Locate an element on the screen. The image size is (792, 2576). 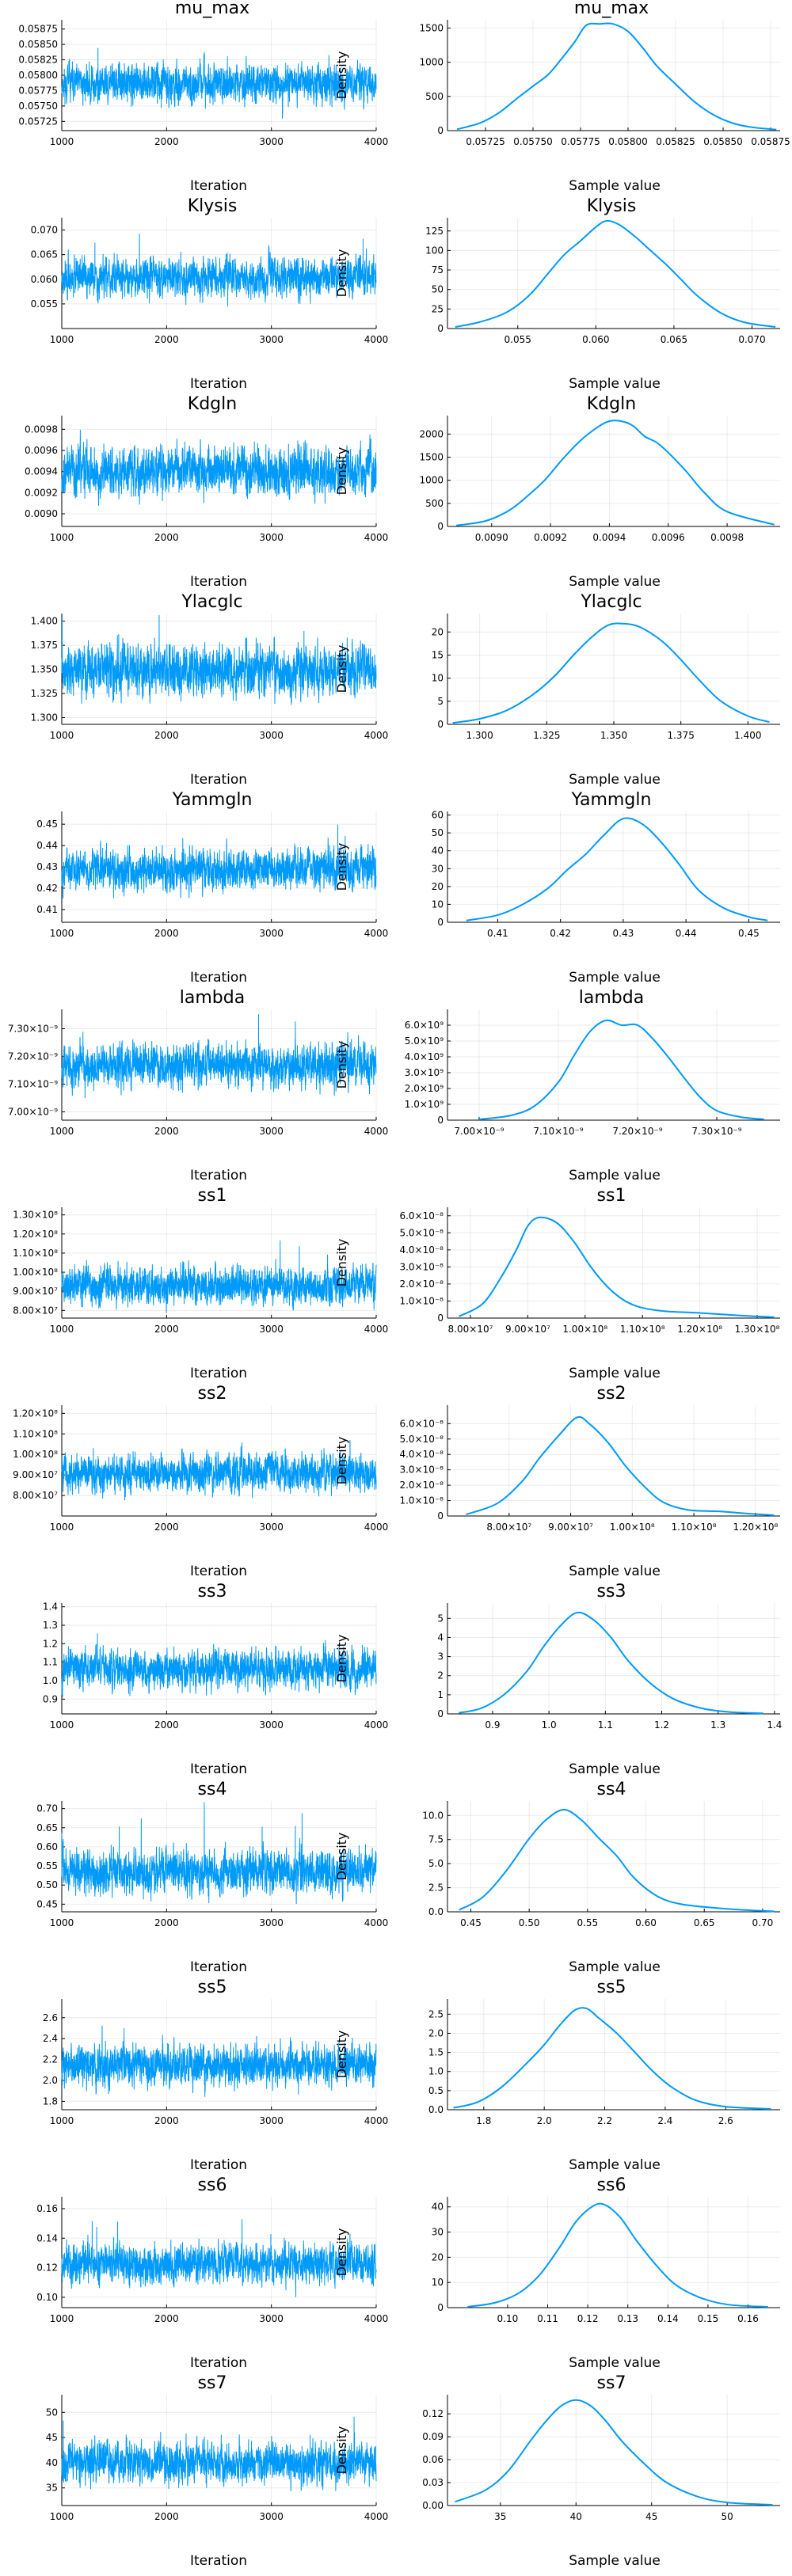
density-ss7-ytick-label-2: 0.06 is located at coordinates (433, 2459).